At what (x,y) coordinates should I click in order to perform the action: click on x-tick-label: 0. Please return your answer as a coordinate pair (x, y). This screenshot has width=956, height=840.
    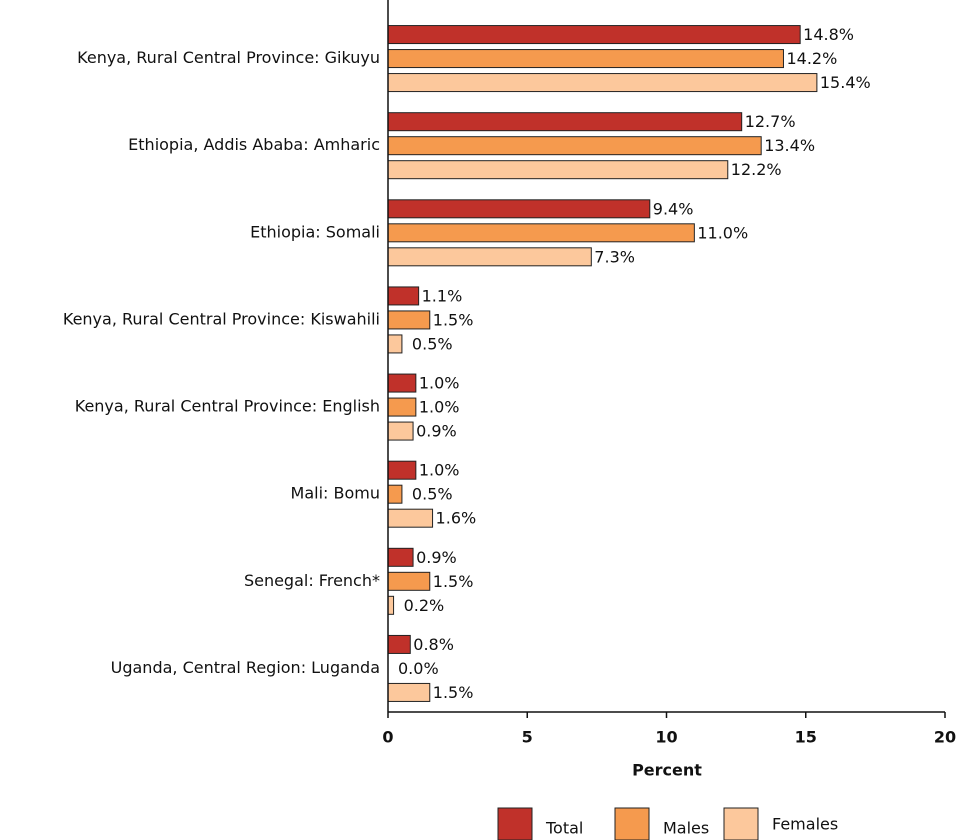
    Looking at the image, I should click on (387, 737).